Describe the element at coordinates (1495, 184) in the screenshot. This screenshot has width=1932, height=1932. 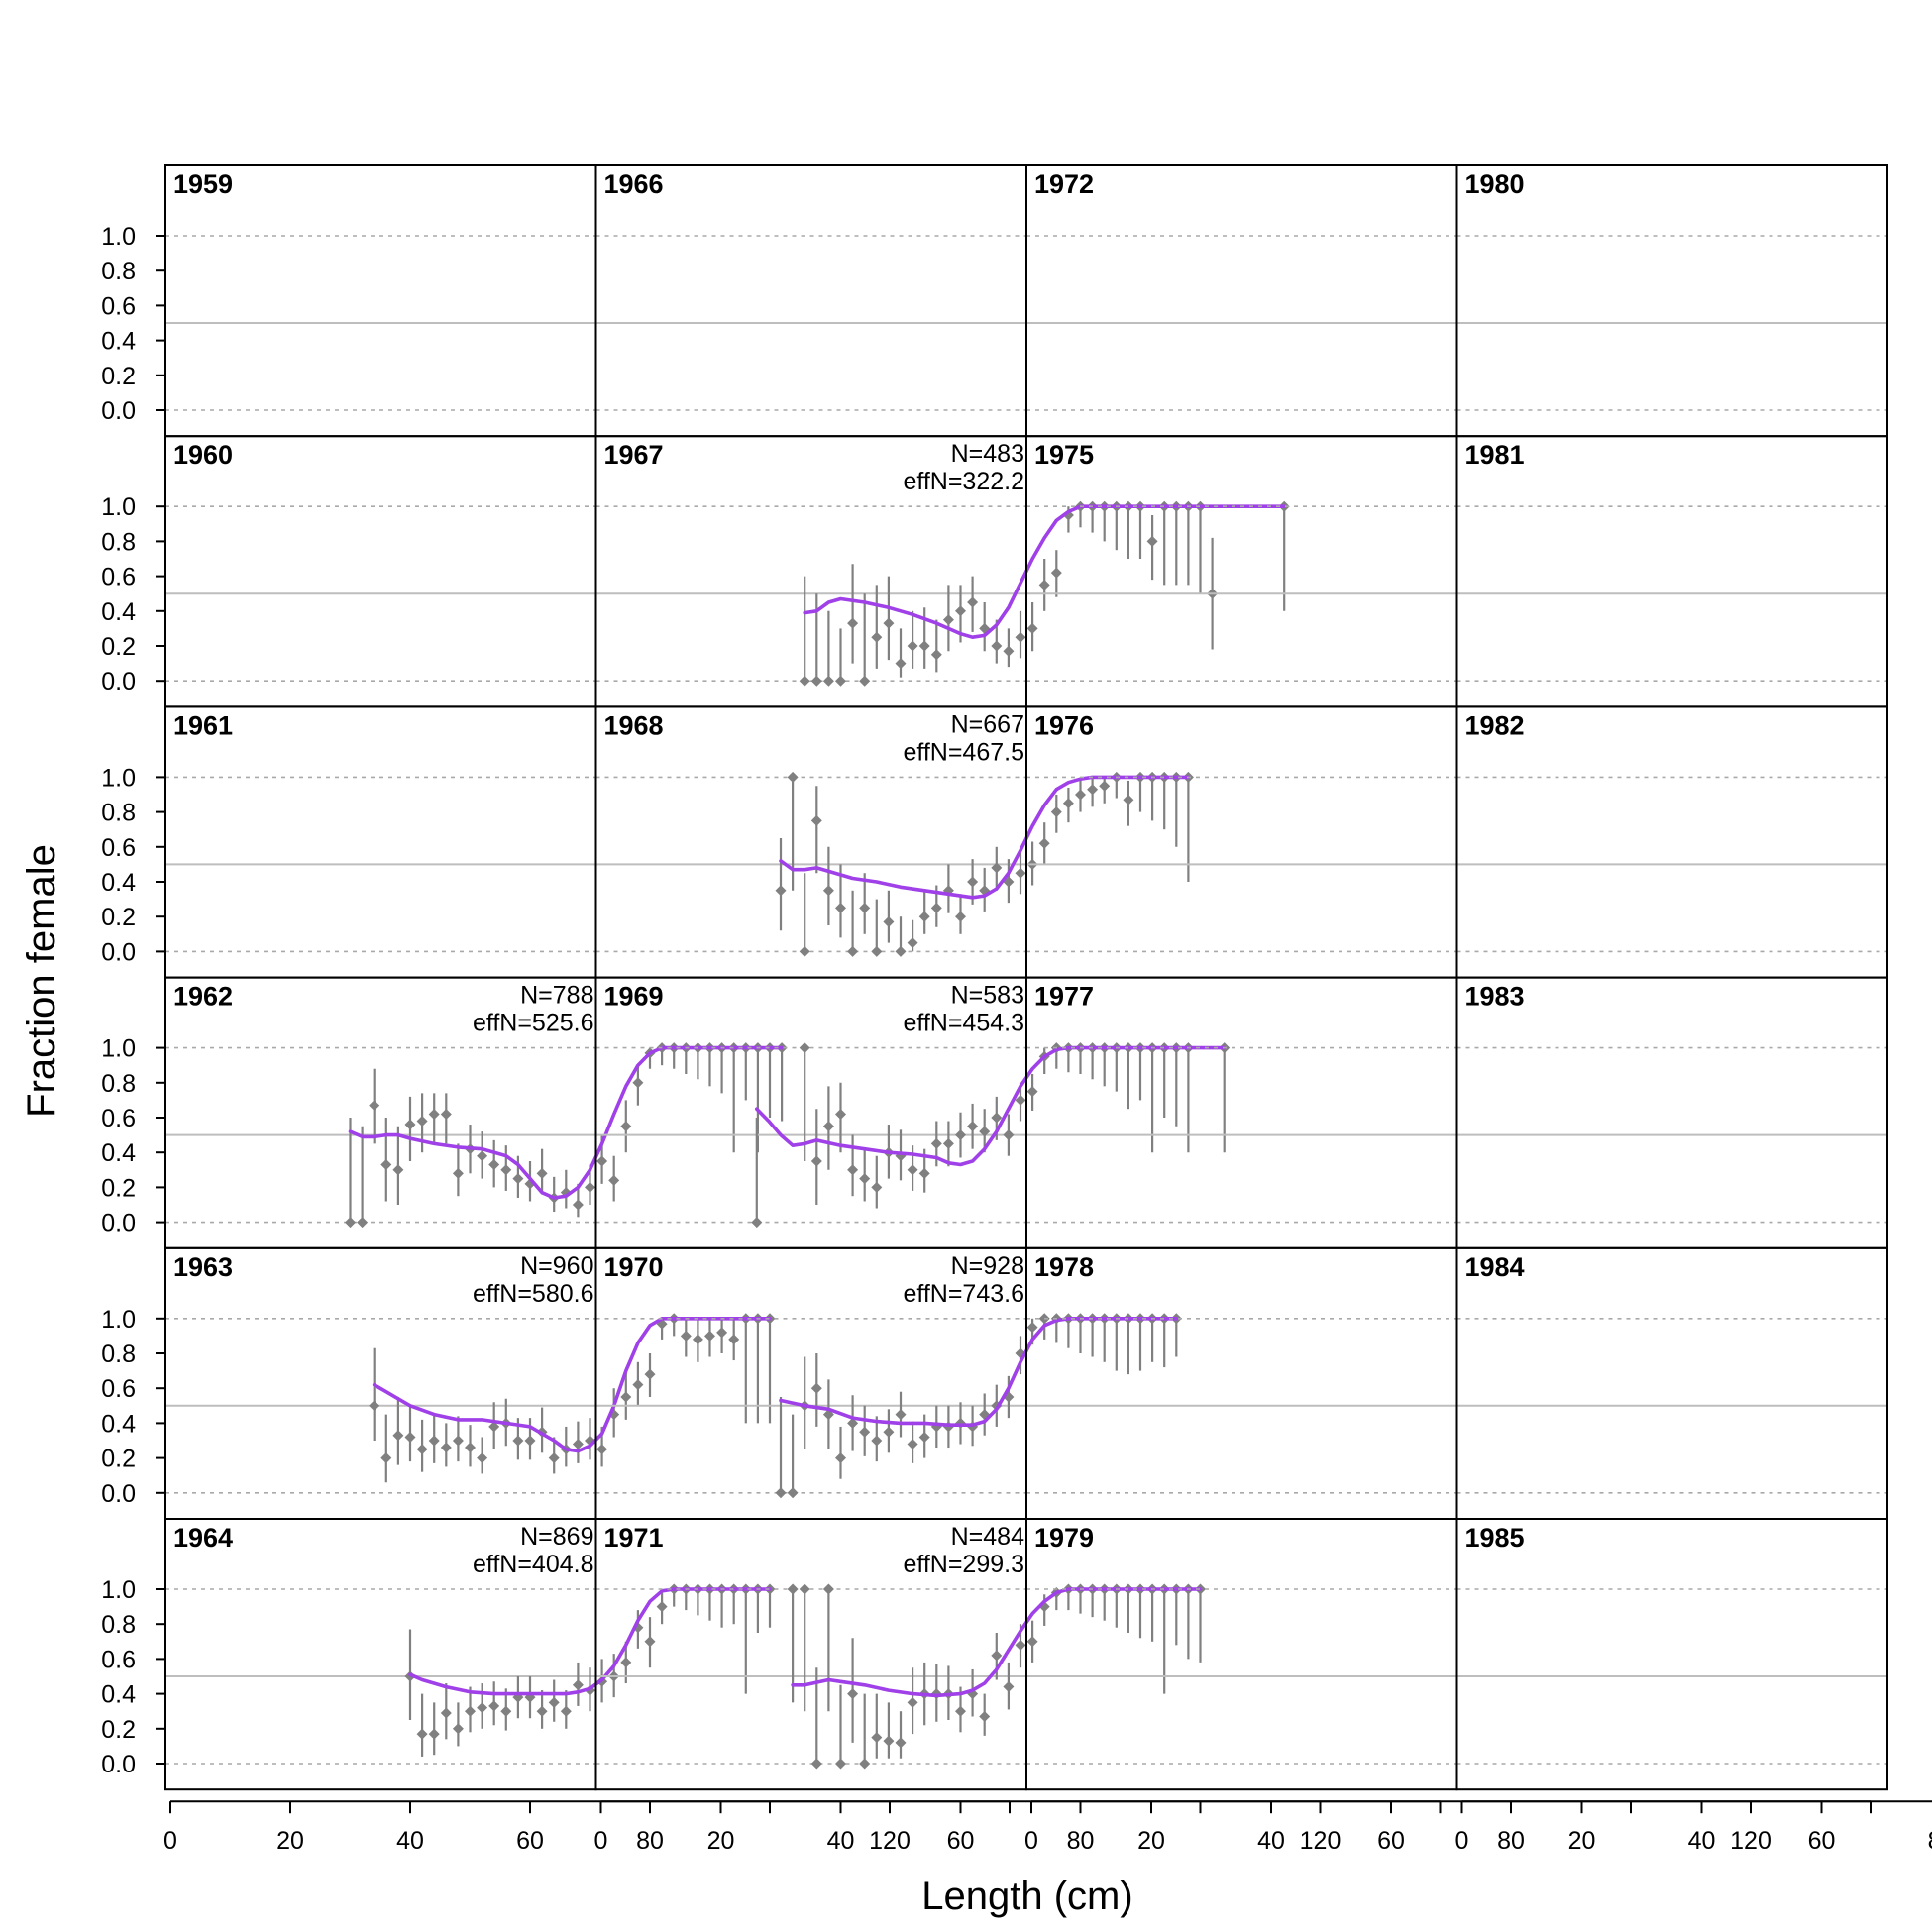
I see `panel-year-label: 1980` at that location.